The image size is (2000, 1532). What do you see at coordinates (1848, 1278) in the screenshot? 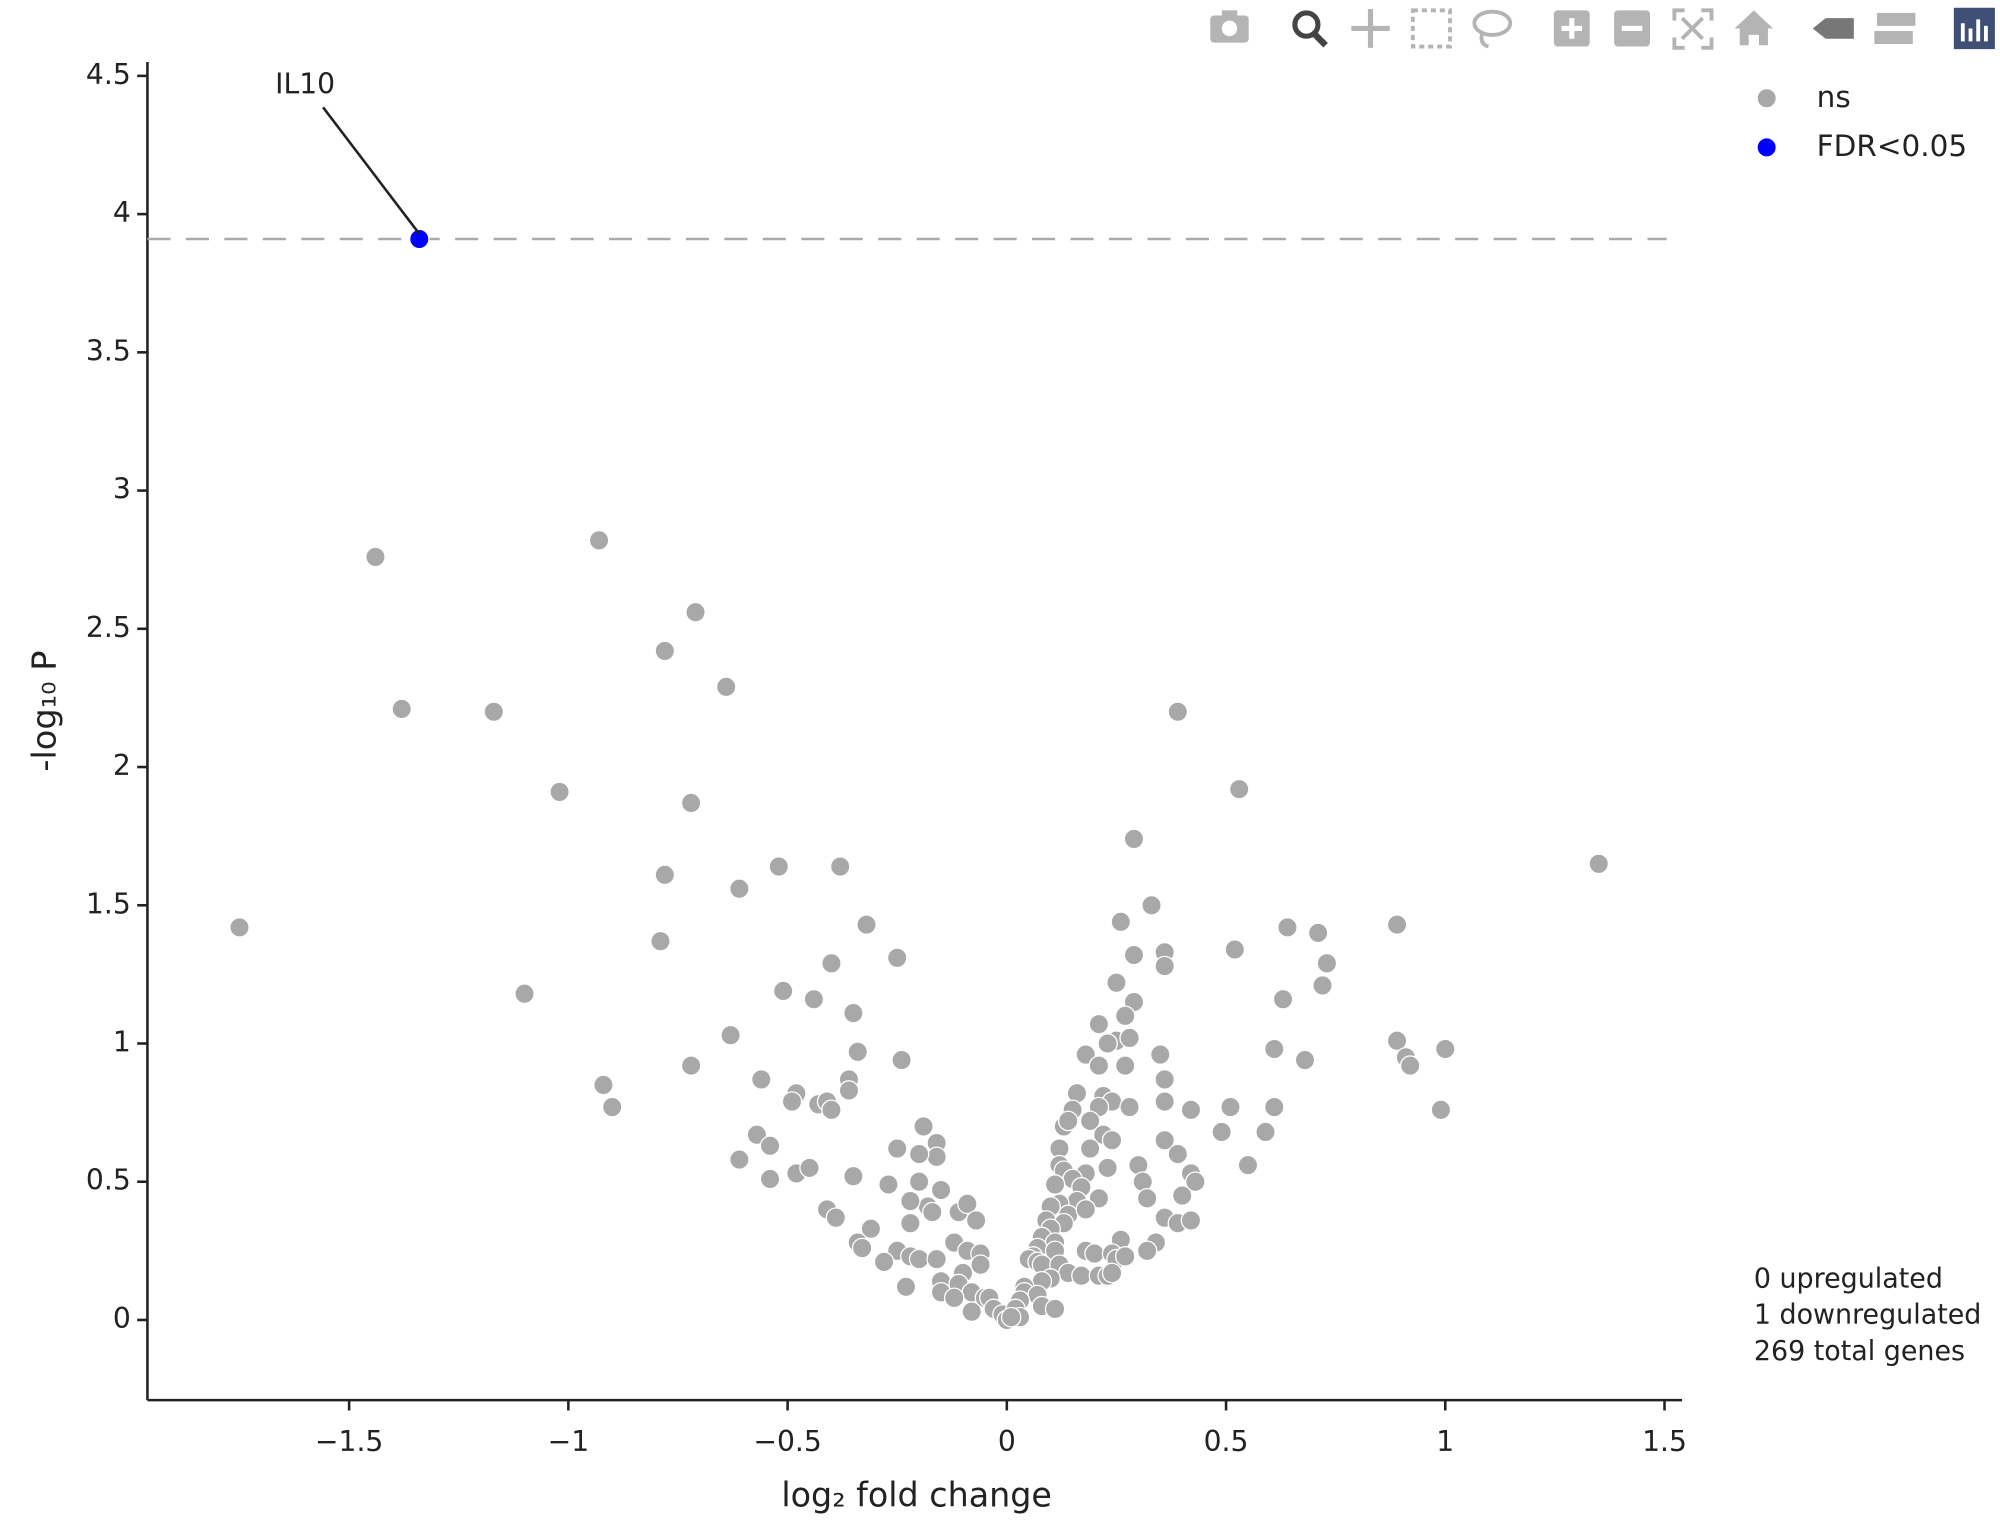
I see `summary-line: 0 upregulated` at bounding box center [1848, 1278].